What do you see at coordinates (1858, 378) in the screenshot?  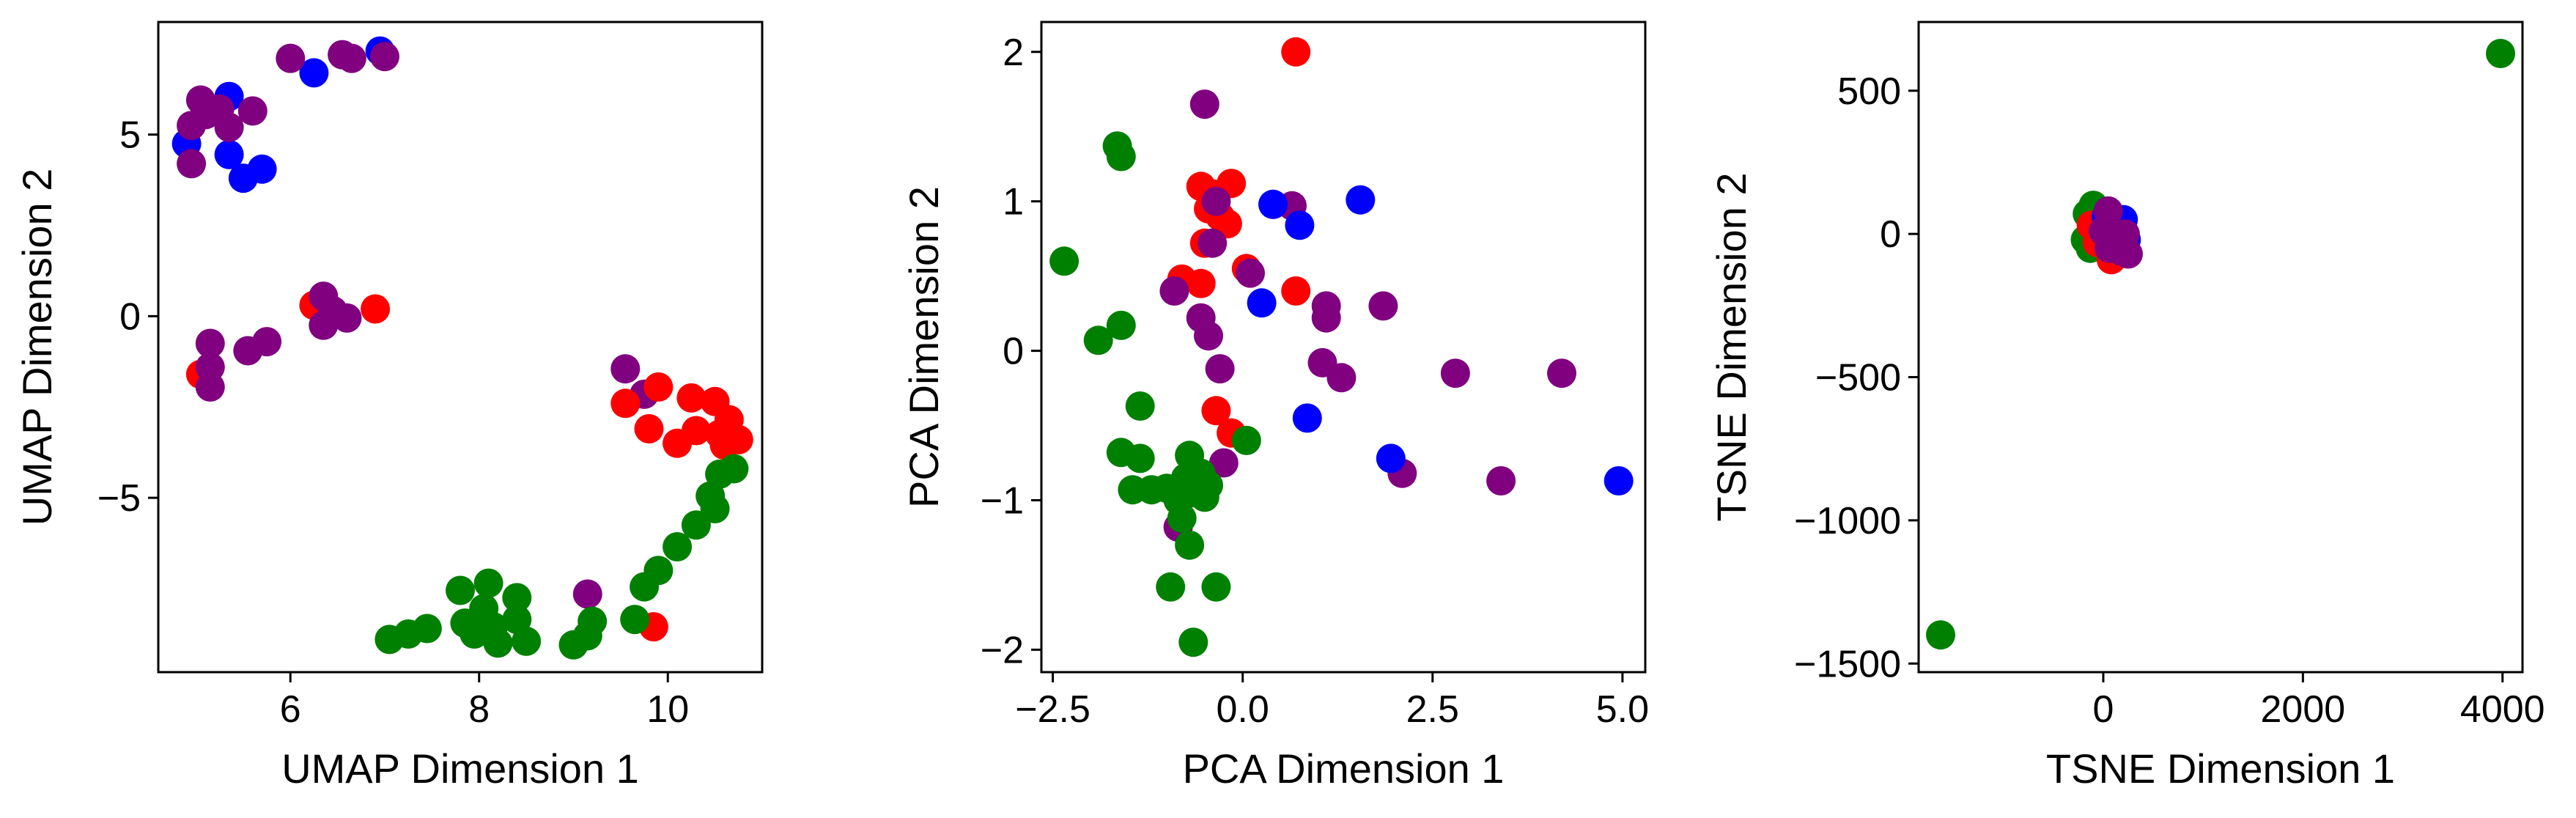 I see `y-tick-label: −500` at bounding box center [1858, 378].